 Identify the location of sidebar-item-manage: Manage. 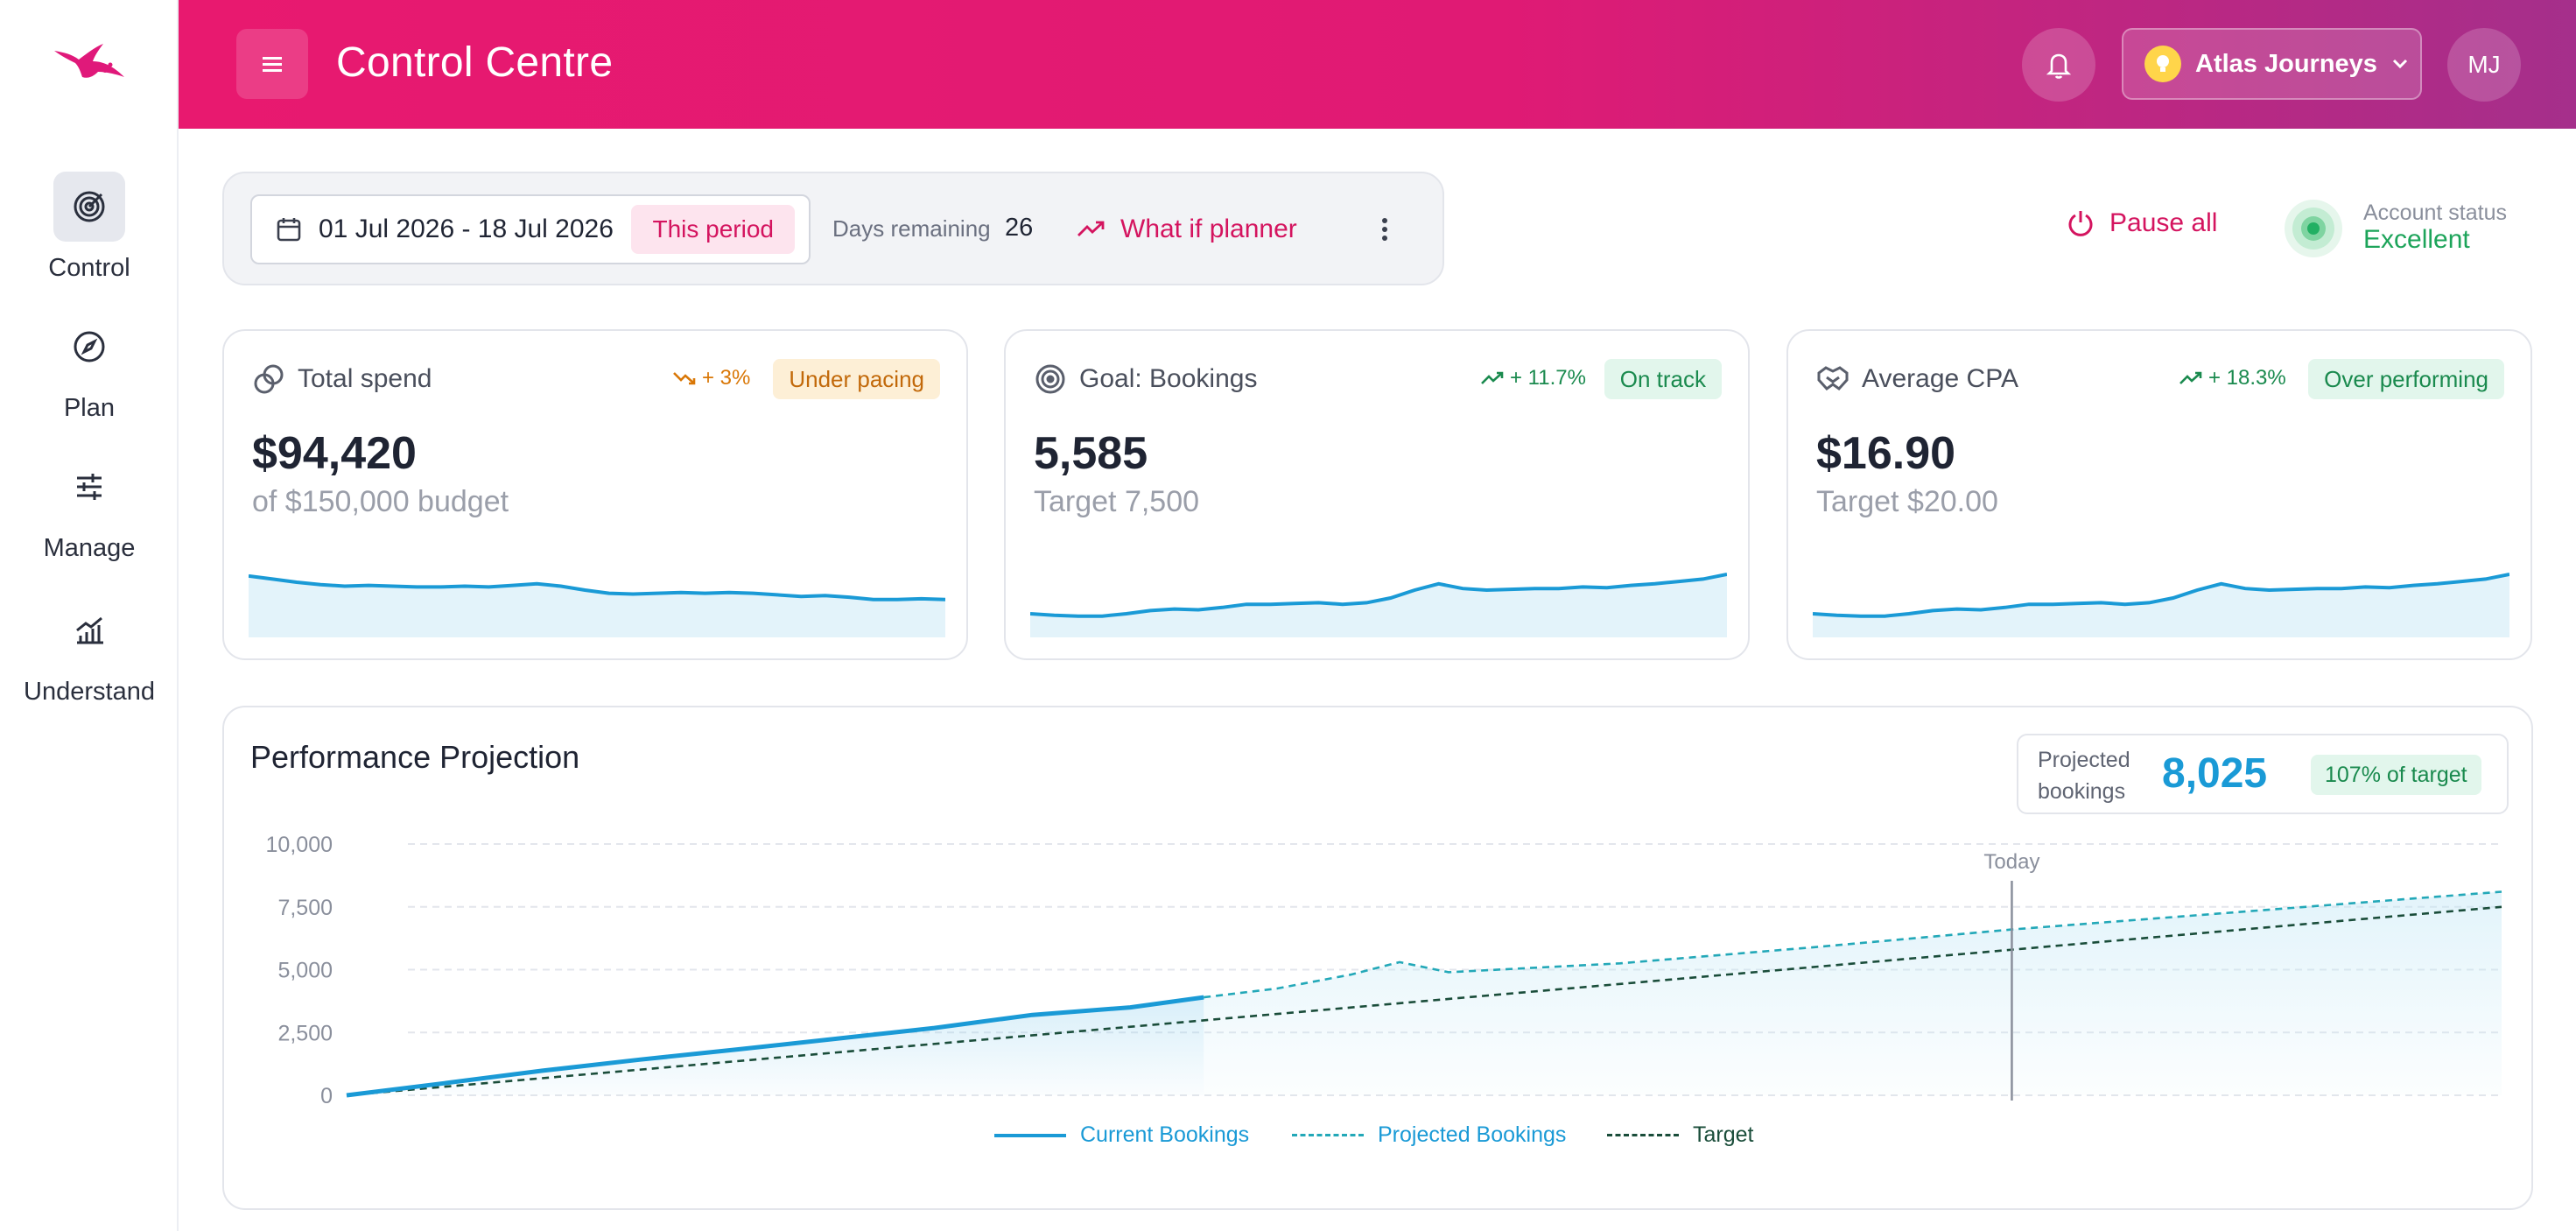
(89, 508).